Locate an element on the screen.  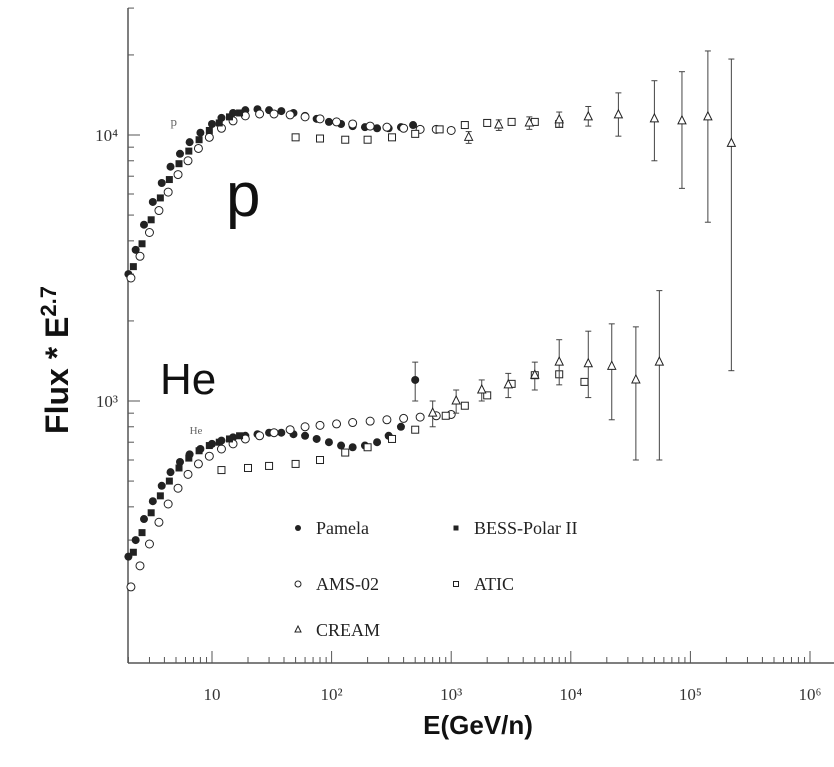
x-tick-label: 10⁶ is located at coordinates (810, 694).